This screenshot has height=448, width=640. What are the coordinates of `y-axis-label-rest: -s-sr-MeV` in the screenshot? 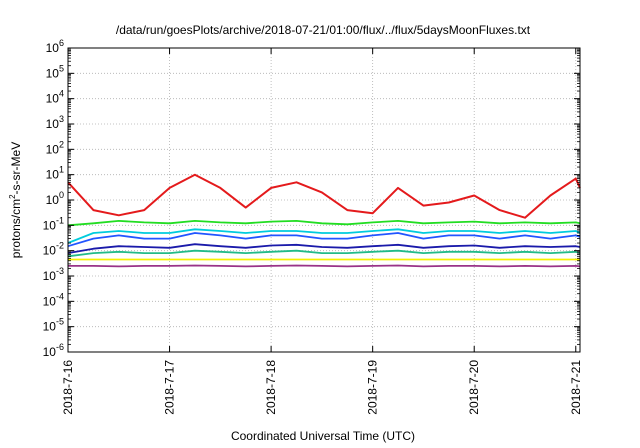 It's located at (16, 168).